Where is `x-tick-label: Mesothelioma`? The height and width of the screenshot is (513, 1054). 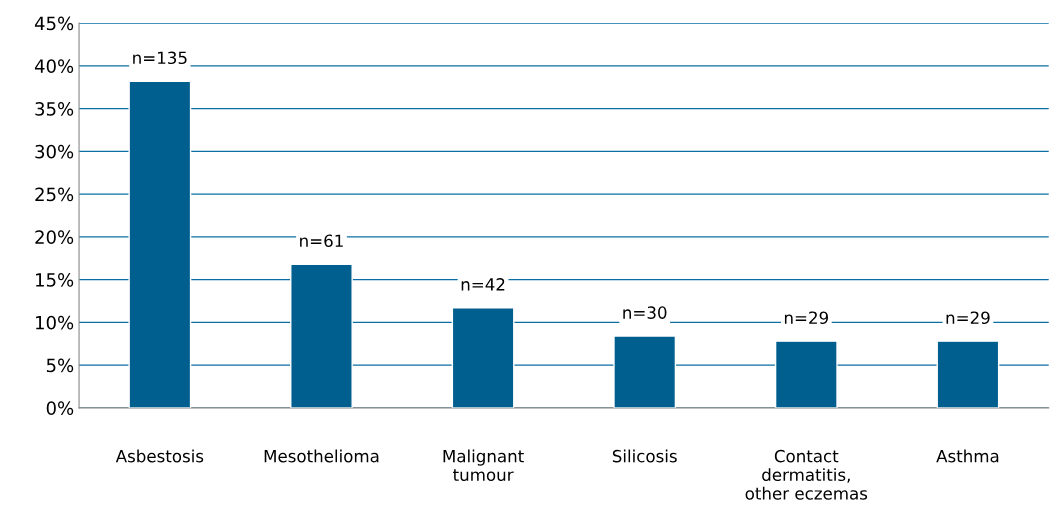
x-tick-label: Mesothelioma is located at coordinates (321, 456).